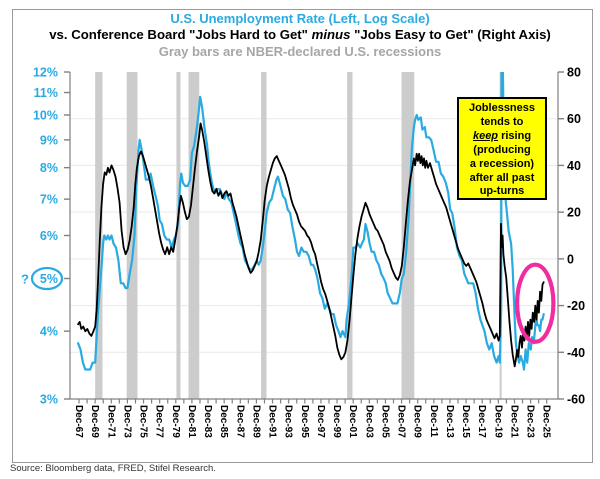  I want to click on title-line2-minus: minus, so click(331, 34).